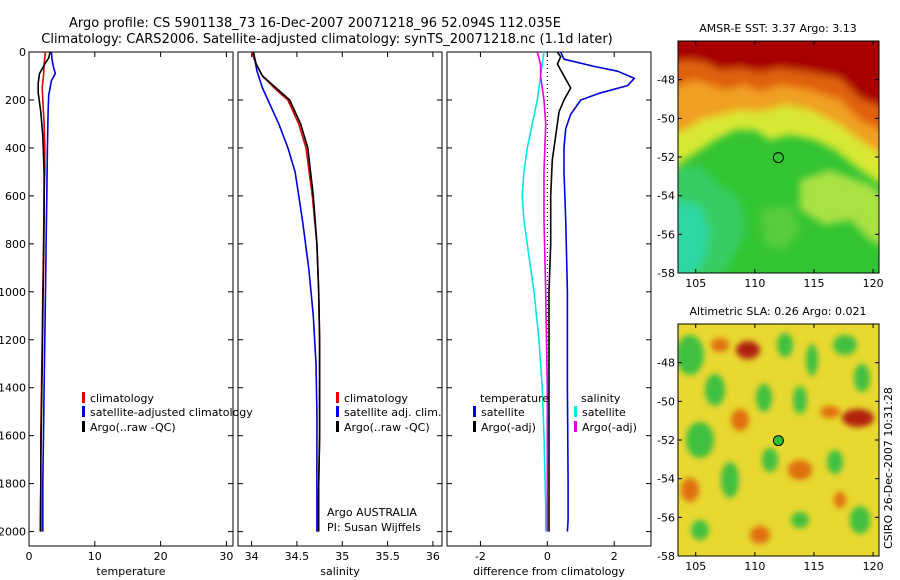 This screenshot has width=900, height=580. I want to click on sst-map-axes: 105 110 115 120 -48 -50 -52 -54 -56 -58, so click(770, 165).